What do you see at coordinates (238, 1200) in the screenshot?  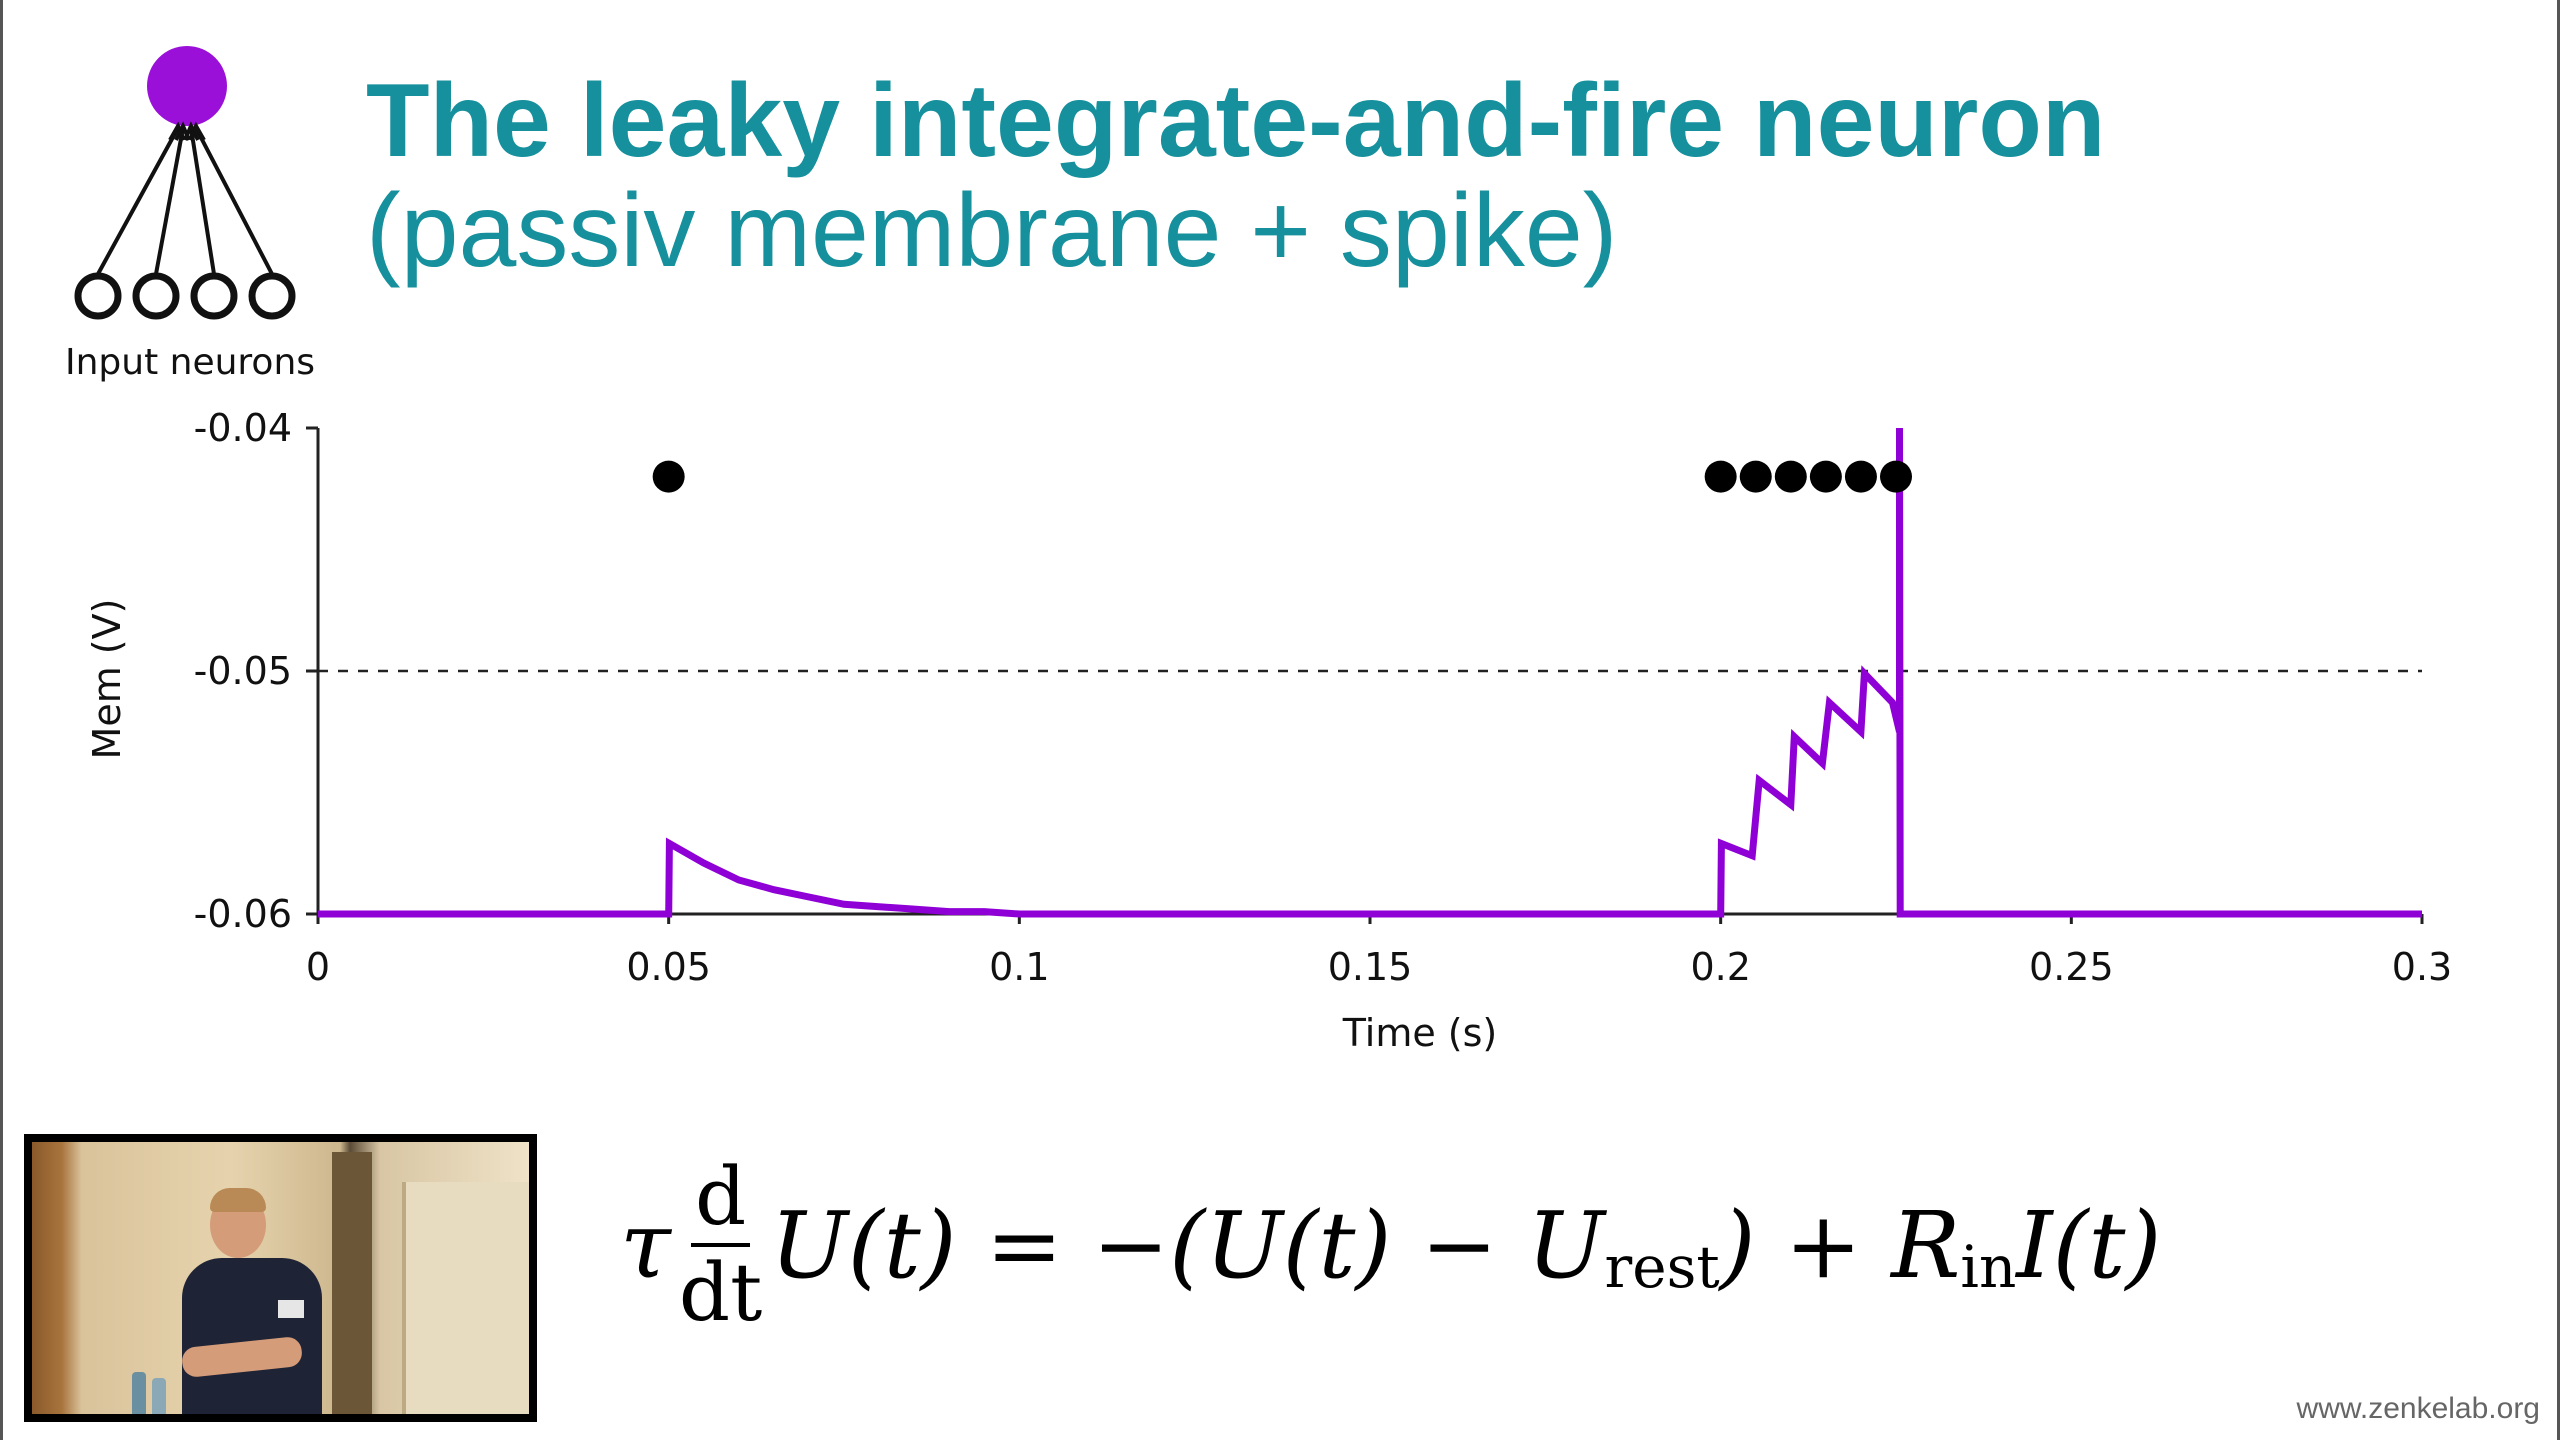 I see `speaker-hair` at bounding box center [238, 1200].